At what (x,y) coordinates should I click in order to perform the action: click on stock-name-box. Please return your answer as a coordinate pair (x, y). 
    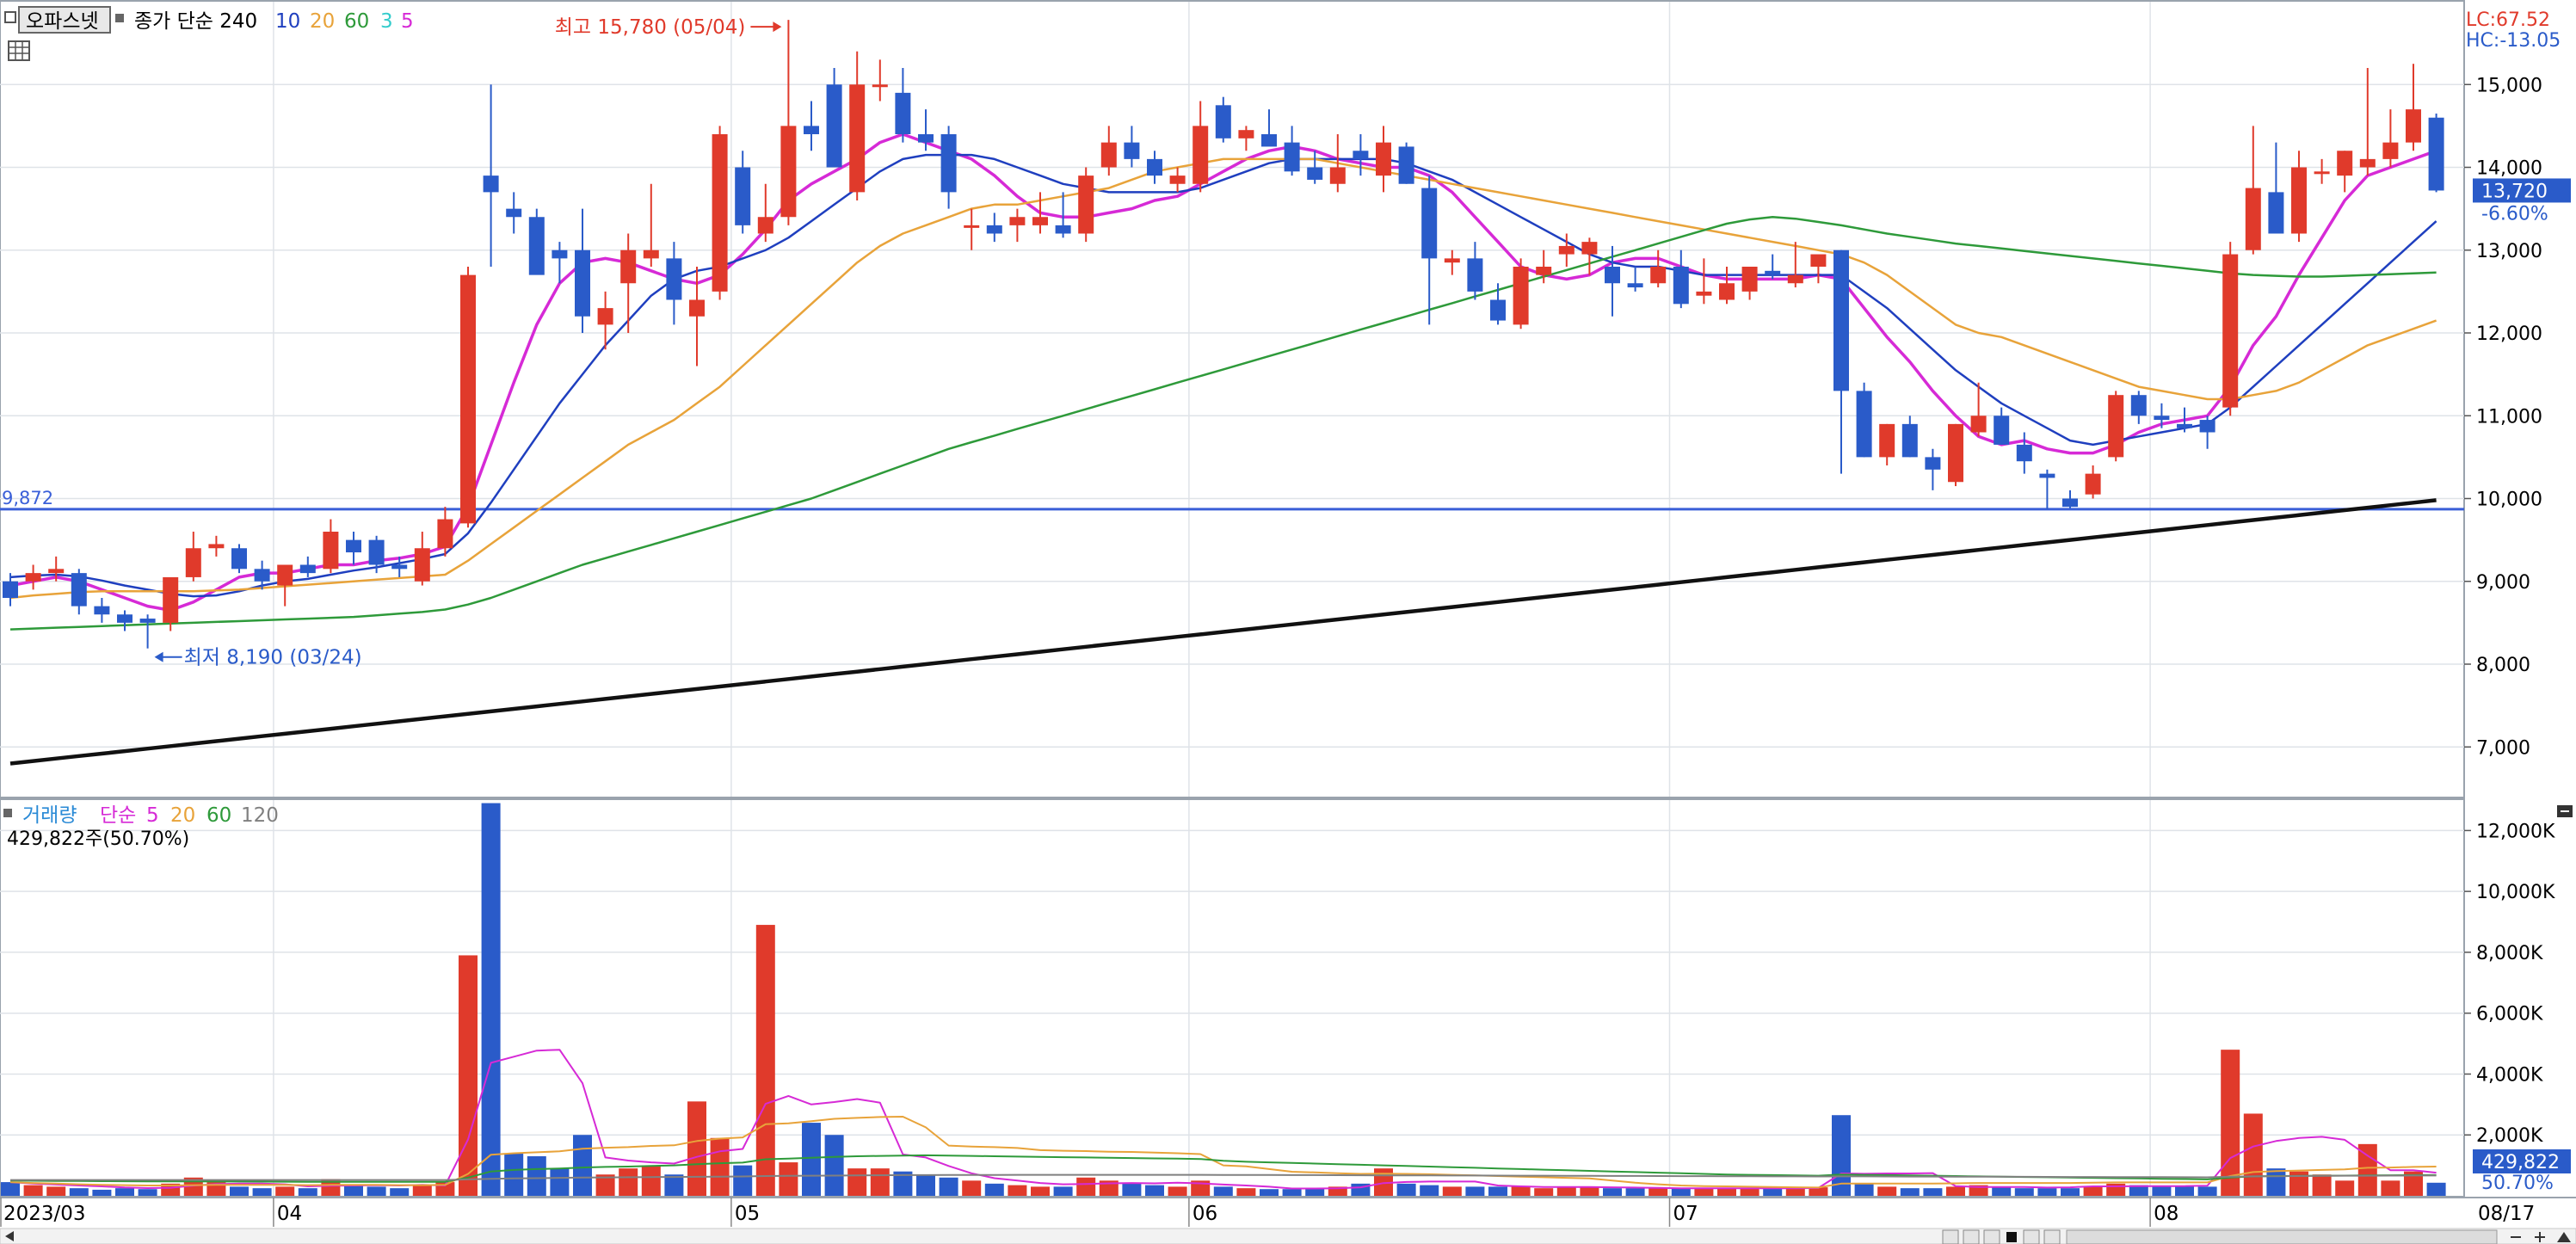
    Looking at the image, I should click on (65, 20).